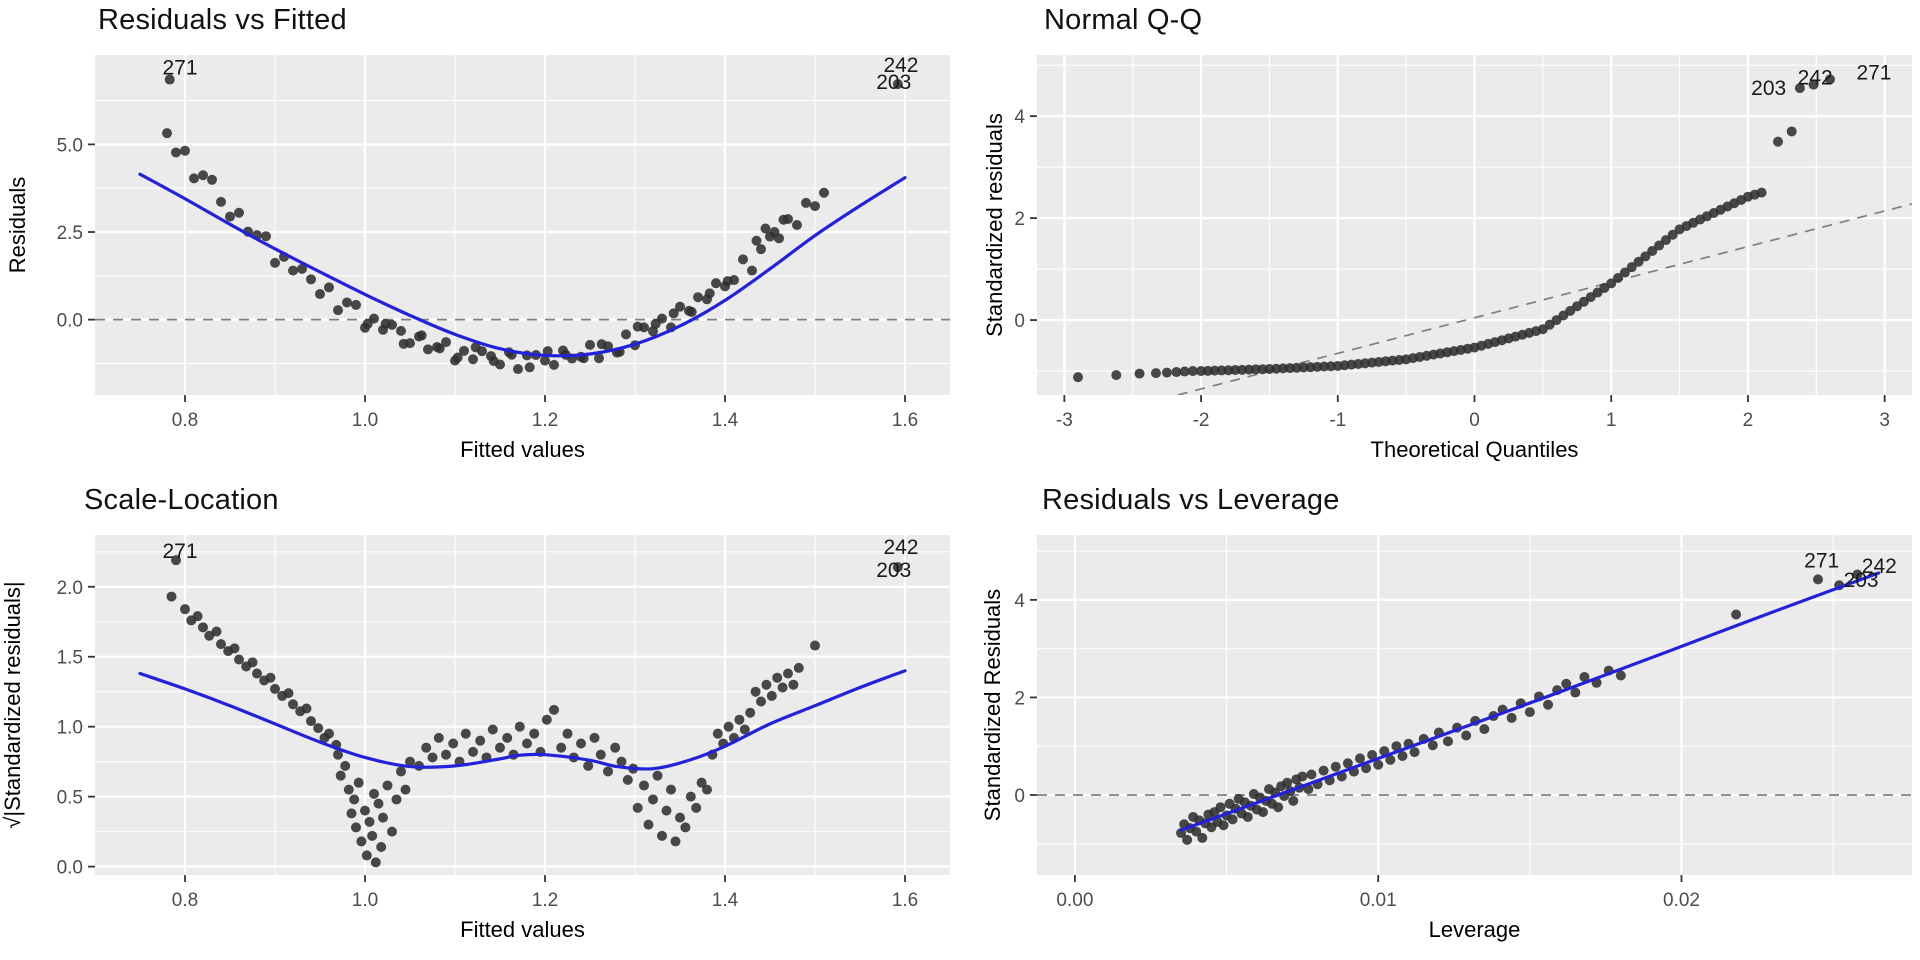  Describe the element at coordinates (17, 225) in the screenshot. I see `svg-text: Residuals` at that location.